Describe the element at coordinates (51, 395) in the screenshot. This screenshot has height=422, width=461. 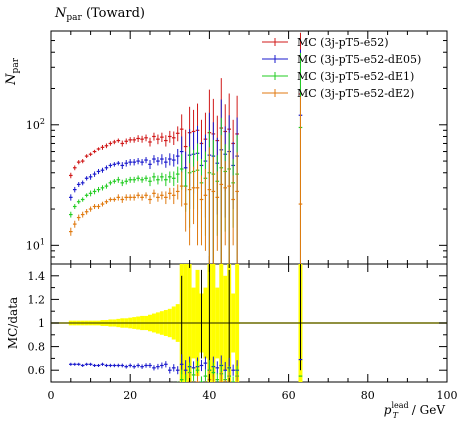
I see `x-tick-label: 0` at that location.